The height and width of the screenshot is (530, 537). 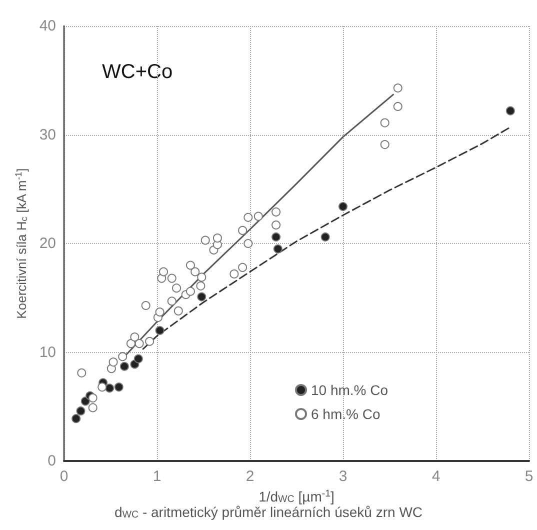 What do you see at coordinates (47, 135) in the screenshot?
I see `y-tick-label: 30` at bounding box center [47, 135].